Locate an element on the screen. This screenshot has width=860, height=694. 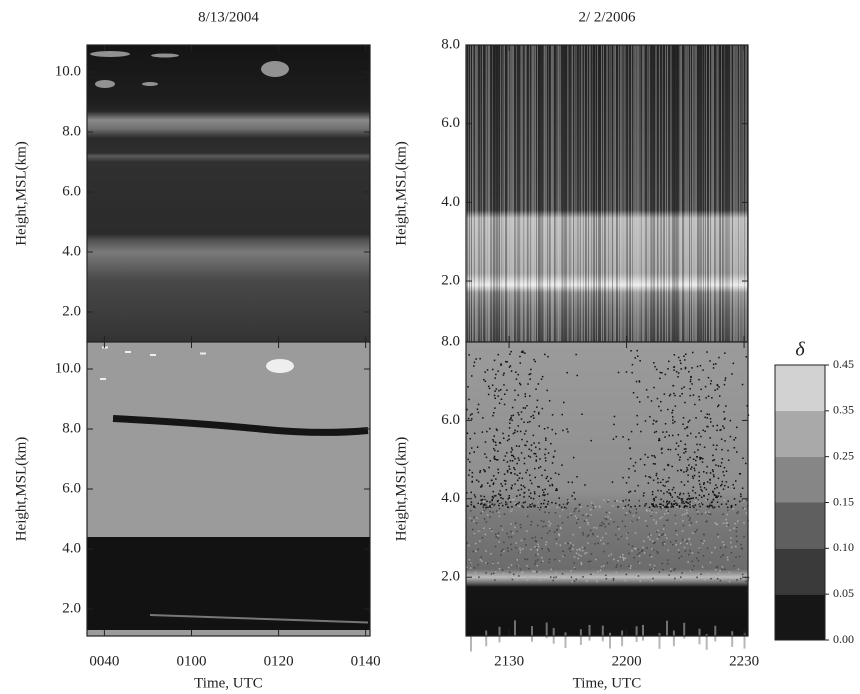
colorbar-title: δ is located at coordinates (800, 350).